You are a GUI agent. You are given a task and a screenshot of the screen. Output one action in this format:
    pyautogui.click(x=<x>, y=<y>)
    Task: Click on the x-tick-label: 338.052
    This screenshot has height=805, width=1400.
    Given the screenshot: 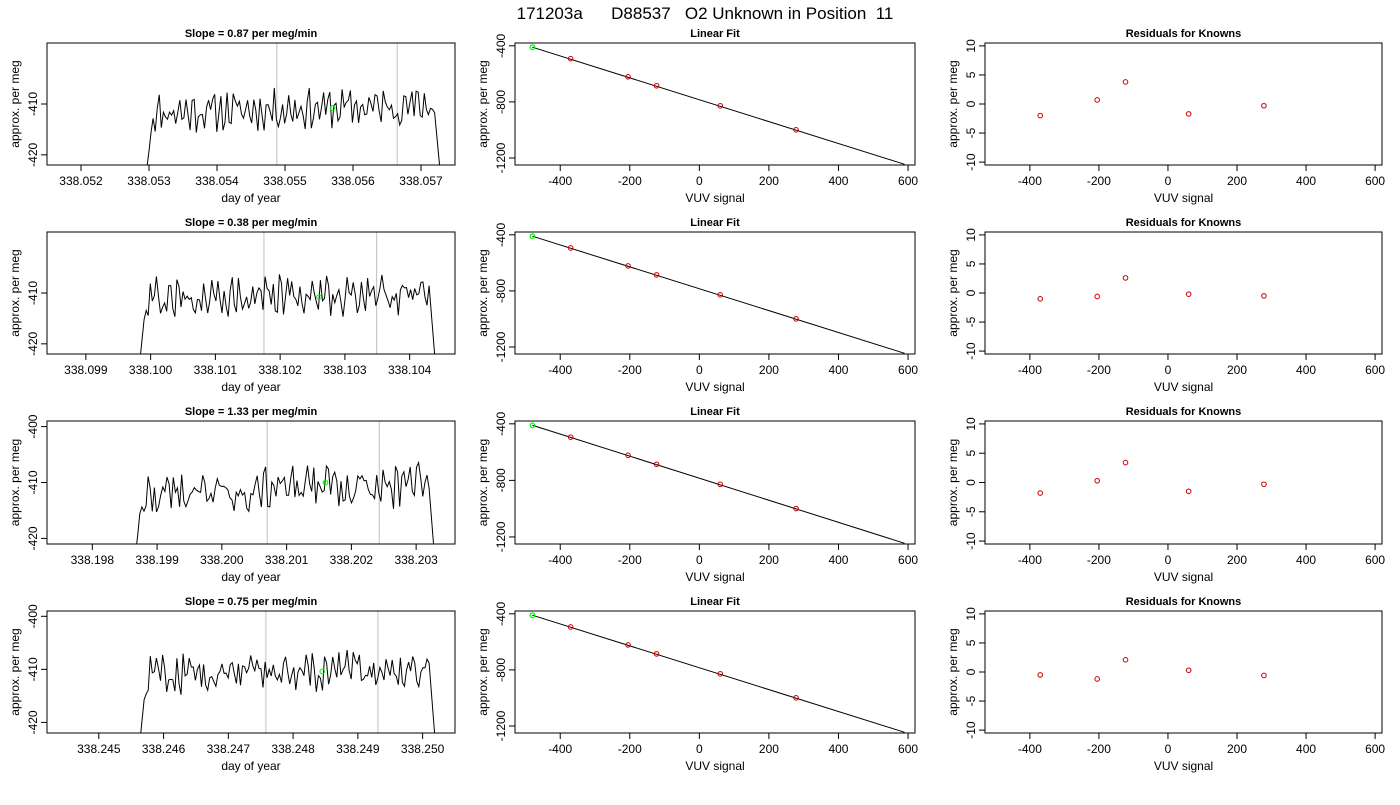 What is the action you would take?
    pyautogui.click(x=81, y=181)
    